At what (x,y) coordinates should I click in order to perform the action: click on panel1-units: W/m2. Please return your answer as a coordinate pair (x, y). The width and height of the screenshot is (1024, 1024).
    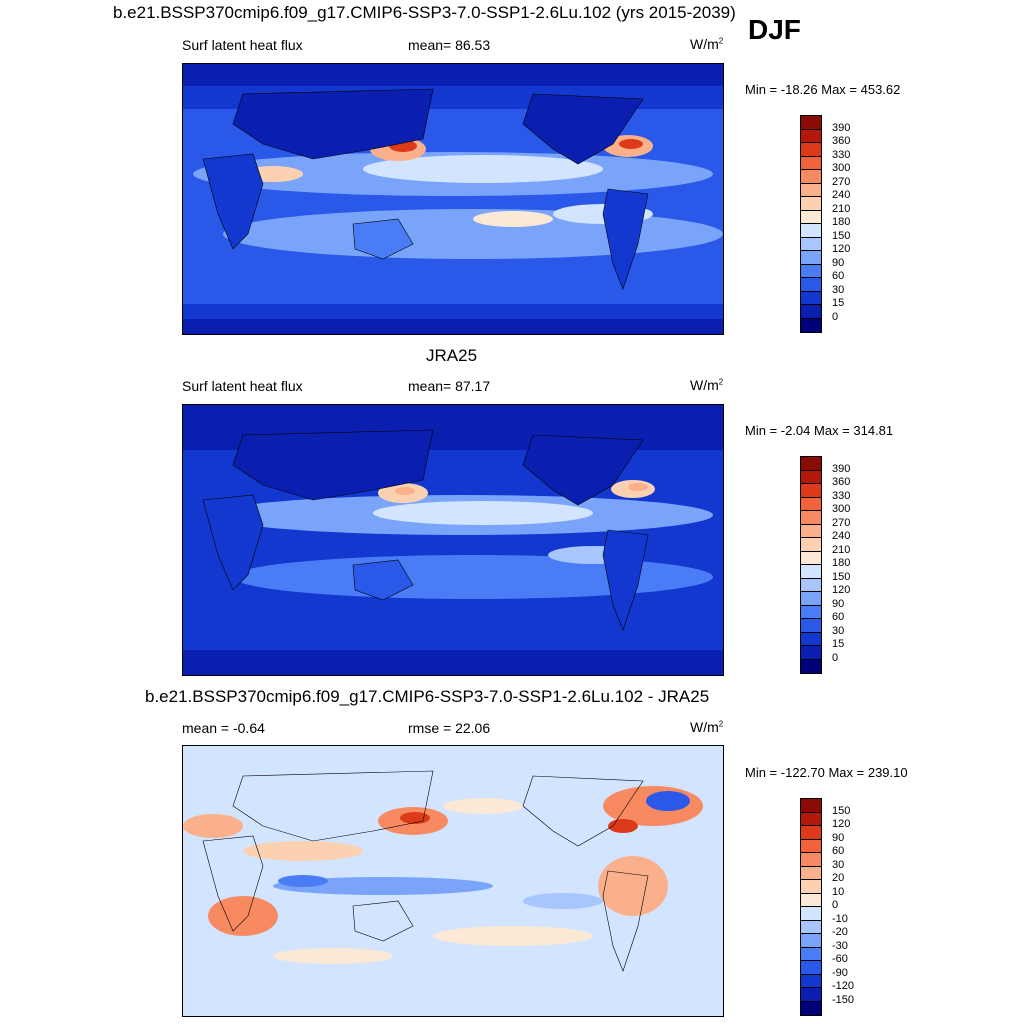
    Looking at the image, I should click on (707, 44).